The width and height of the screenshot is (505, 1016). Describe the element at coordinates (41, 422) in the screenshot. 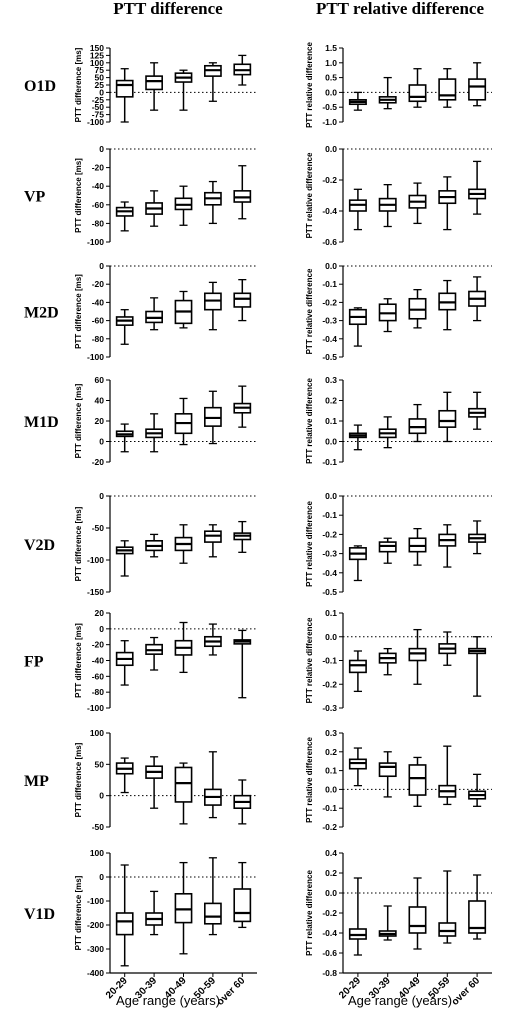

I see `row-label: M1D` at that location.